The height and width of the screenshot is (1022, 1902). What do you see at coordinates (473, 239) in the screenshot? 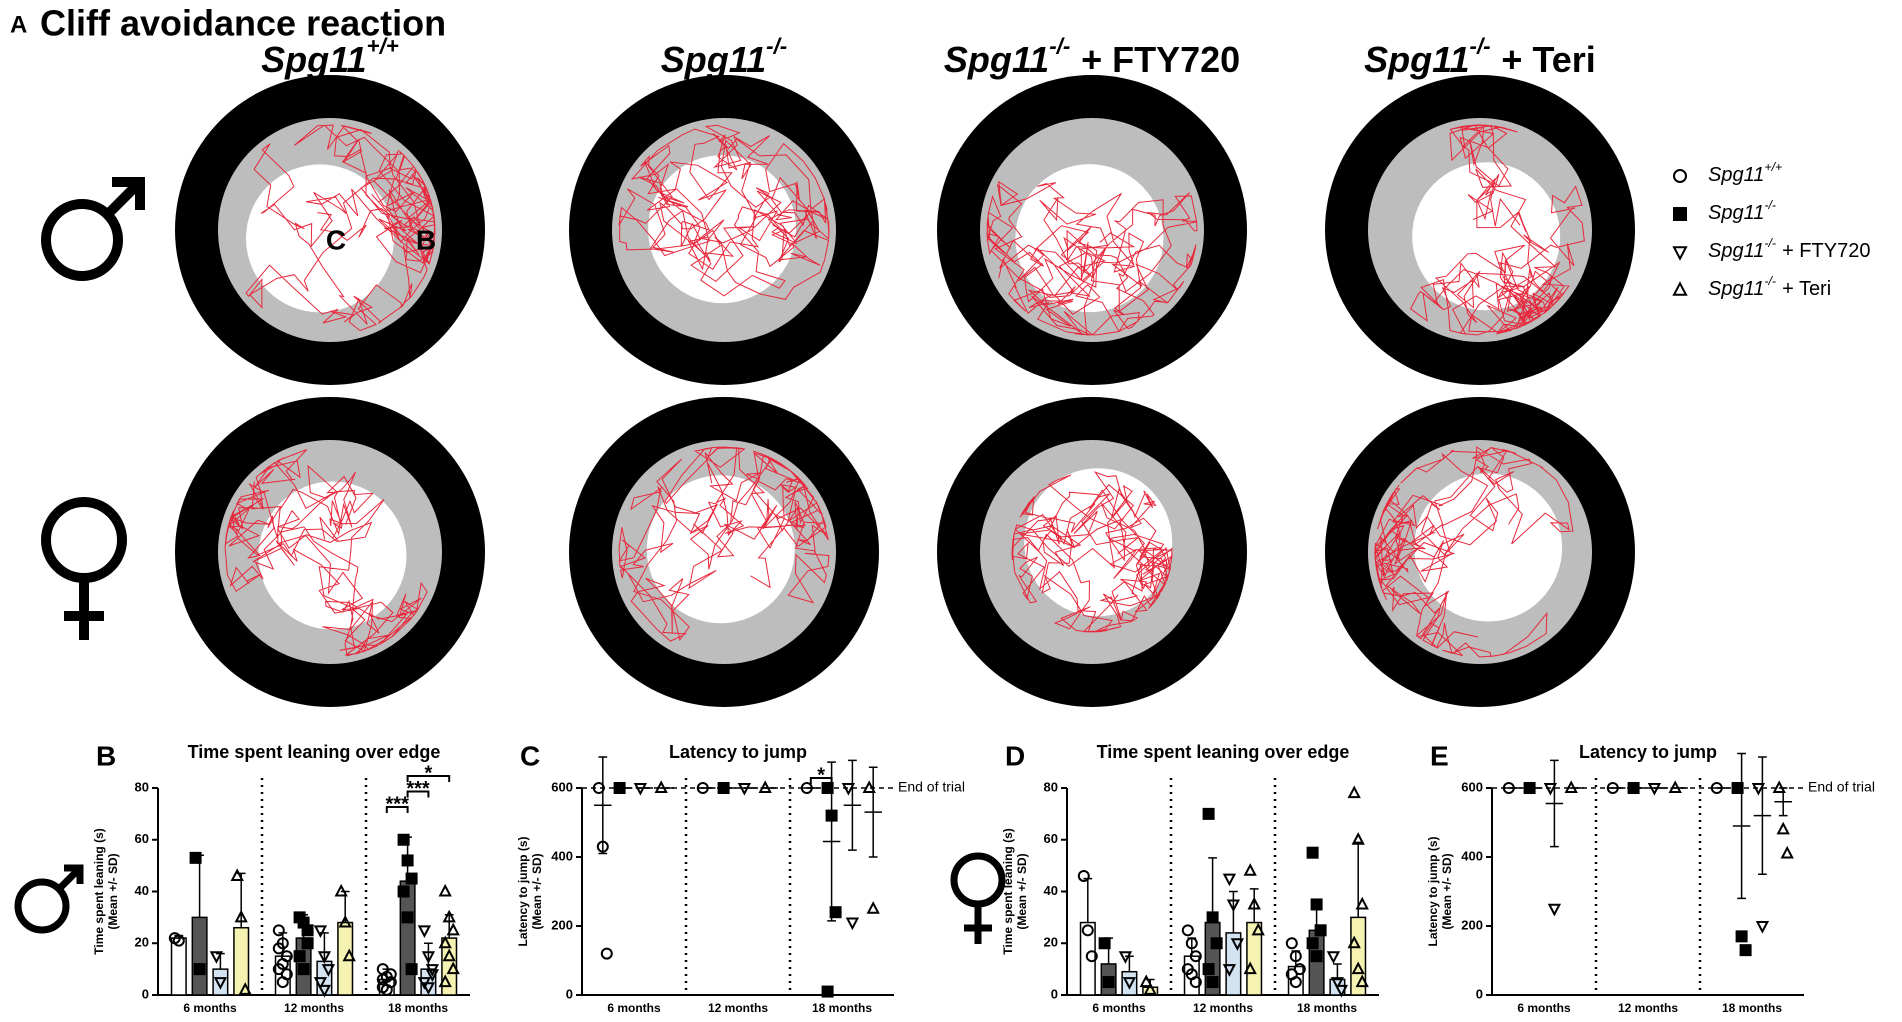
I see `zone-label: F` at bounding box center [473, 239].